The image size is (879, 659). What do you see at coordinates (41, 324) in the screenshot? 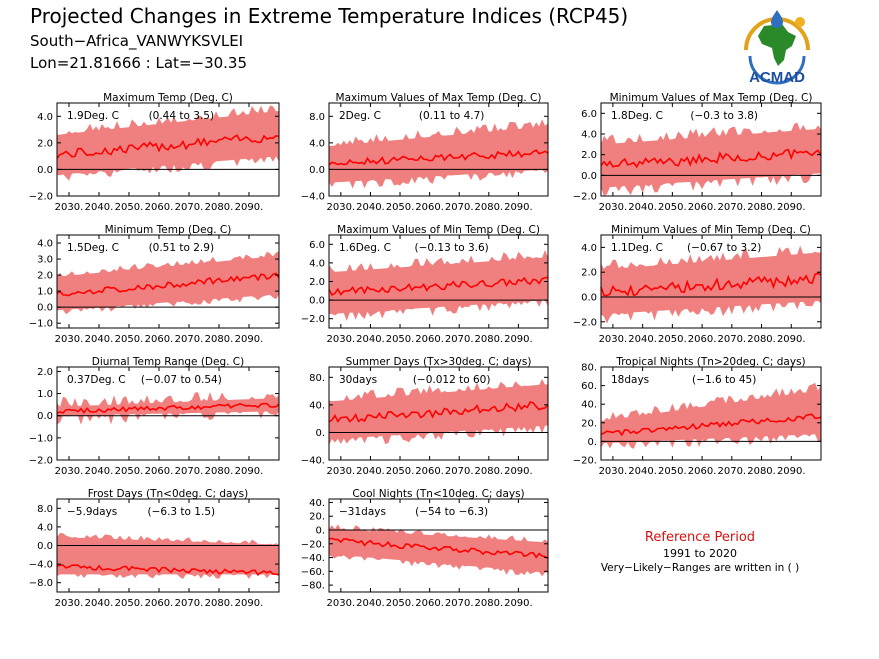
I see `y-tick-label: −1.0` at bounding box center [41, 324].